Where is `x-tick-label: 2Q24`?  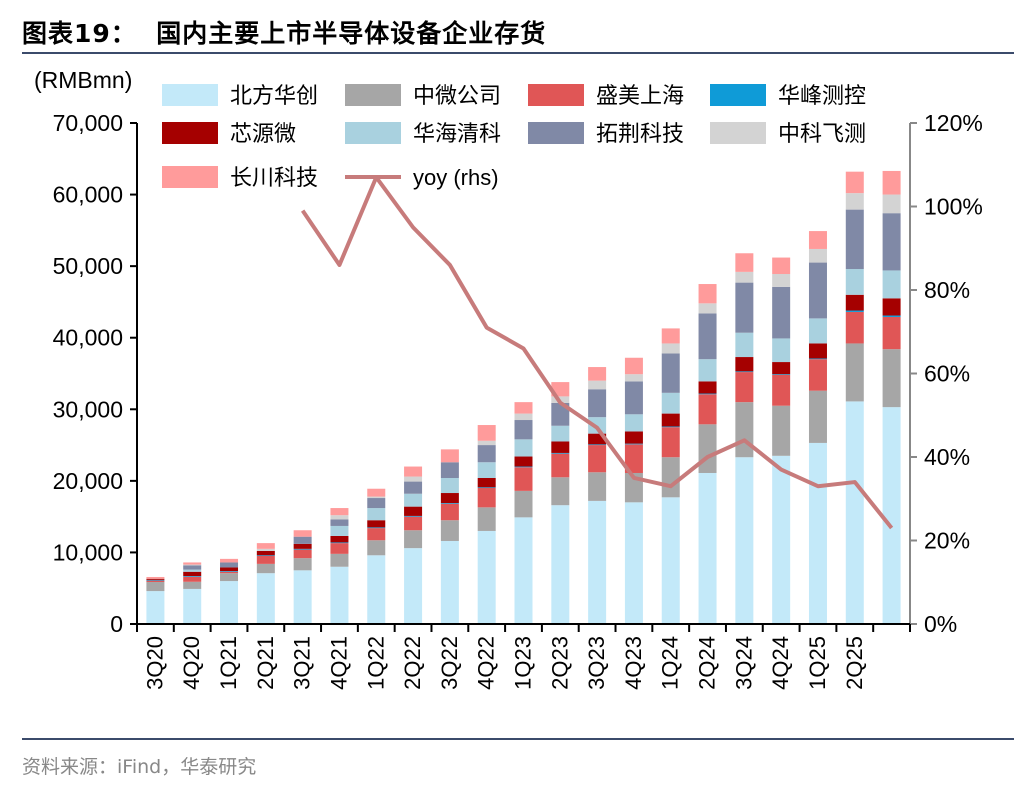
x-tick-label: 2Q24 is located at coordinates (707, 663).